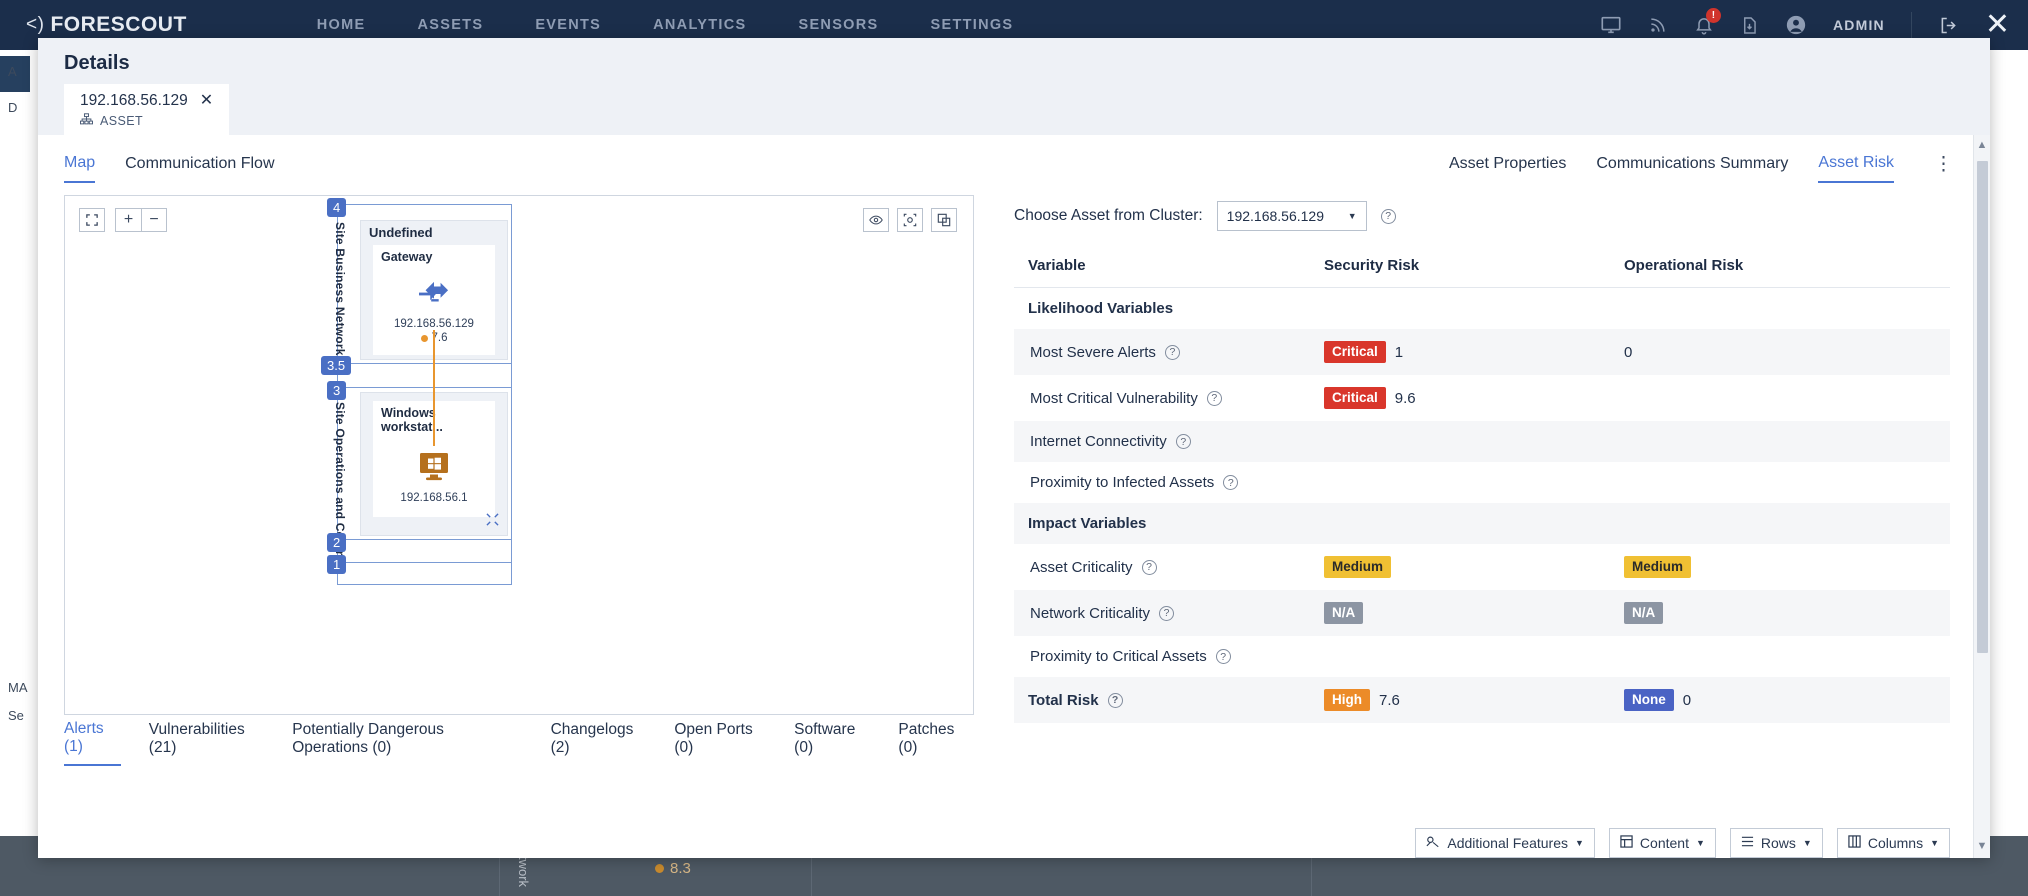 The height and width of the screenshot is (896, 2028). What do you see at coordinates (368, 738) in the screenshot?
I see `tab-potentially-dangerous-operations: Potentially Dangerous Operations (0)` at bounding box center [368, 738].